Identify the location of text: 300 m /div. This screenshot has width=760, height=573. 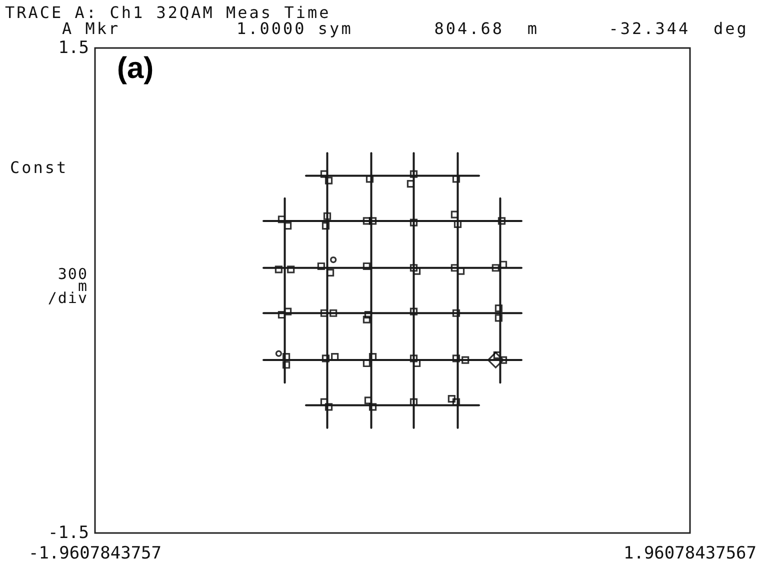
(67, 286).